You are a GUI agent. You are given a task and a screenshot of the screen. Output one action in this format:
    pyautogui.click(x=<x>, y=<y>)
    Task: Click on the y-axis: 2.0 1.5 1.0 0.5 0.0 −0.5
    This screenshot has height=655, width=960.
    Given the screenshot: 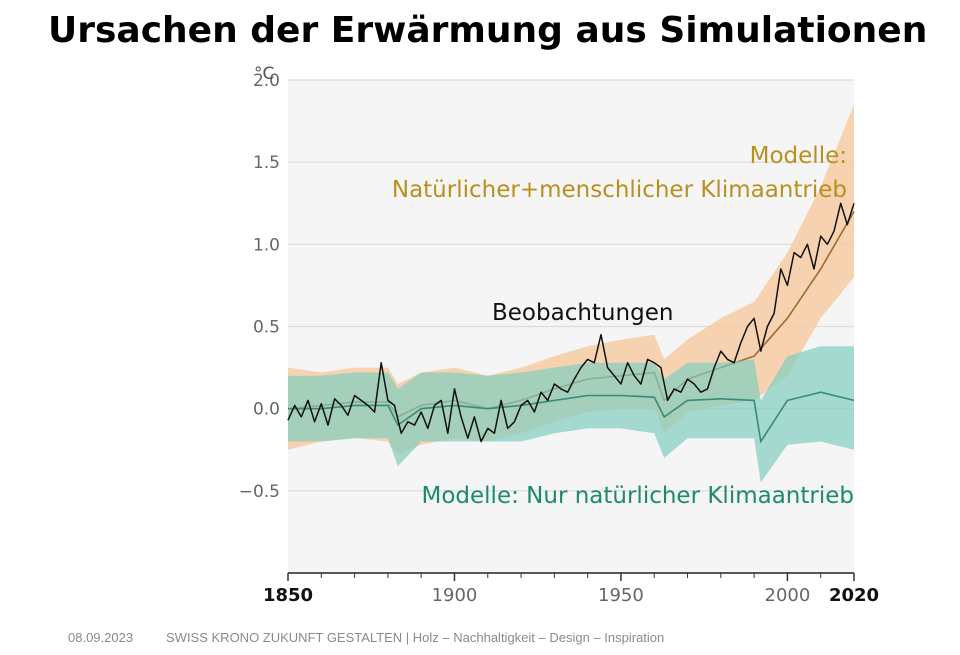 What is the action you would take?
    pyautogui.click(x=259, y=286)
    